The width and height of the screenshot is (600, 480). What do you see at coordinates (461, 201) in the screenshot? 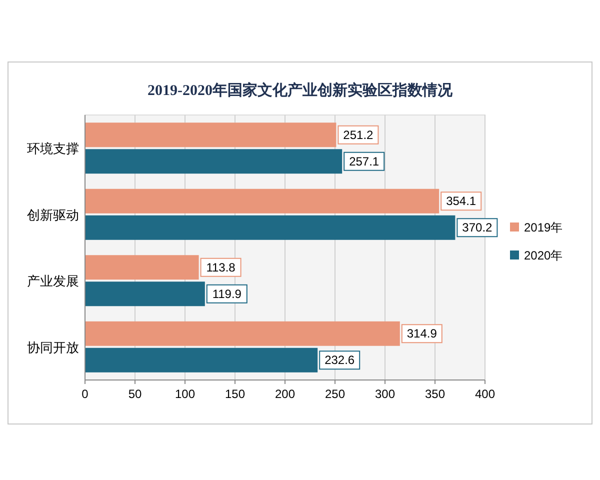
I see `data-label: 354.1` at bounding box center [461, 201].